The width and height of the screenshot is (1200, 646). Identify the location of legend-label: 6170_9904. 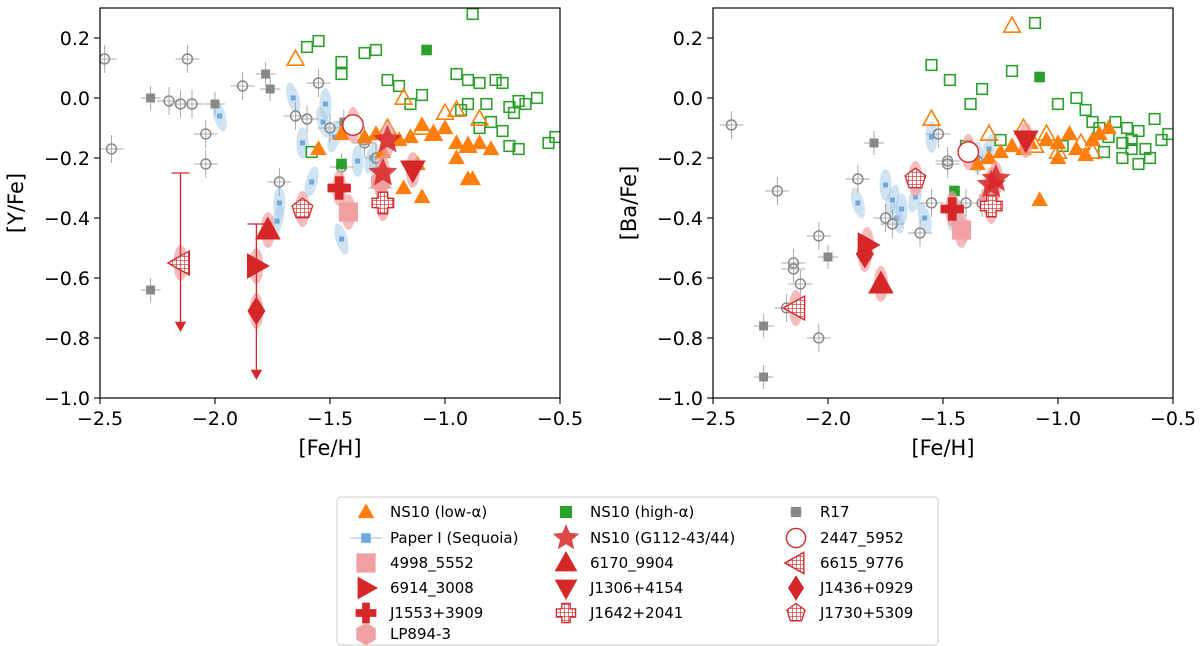
(632, 563).